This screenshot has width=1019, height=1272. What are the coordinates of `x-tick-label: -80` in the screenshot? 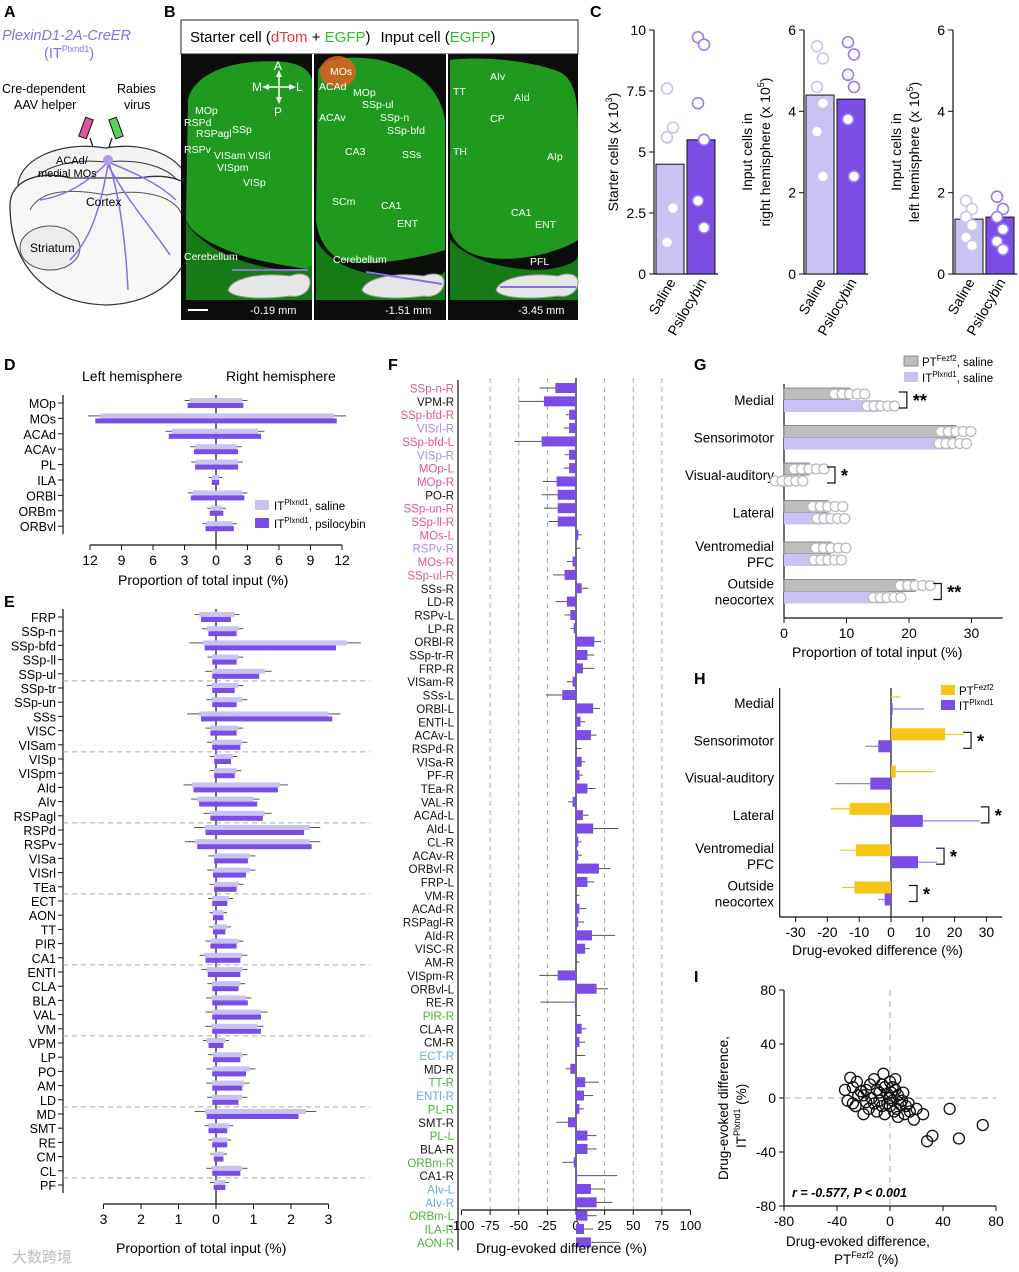 It's located at (784, 1221).